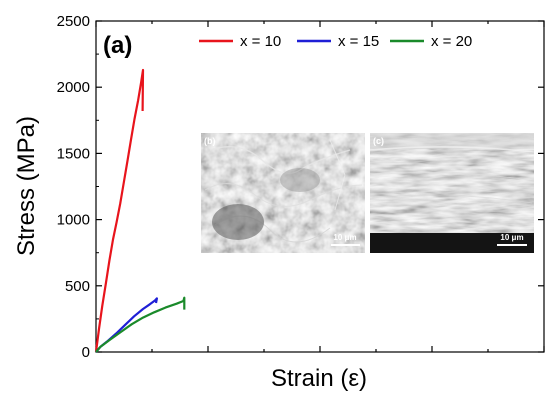  I want to click on y-tick-label: 0, so click(86, 352).